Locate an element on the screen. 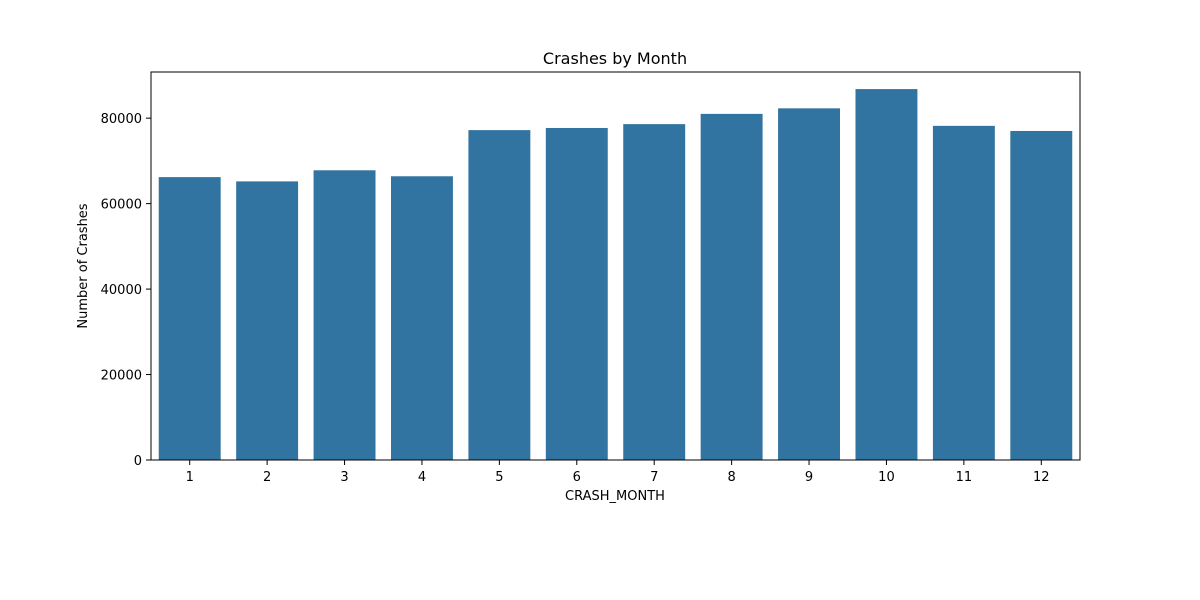 Image resolution: width=1200 pixels, height=600 pixels. x-axis: 1 2 3 4 5 6 7 8 9 10 11 12 is located at coordinates (618, 472).